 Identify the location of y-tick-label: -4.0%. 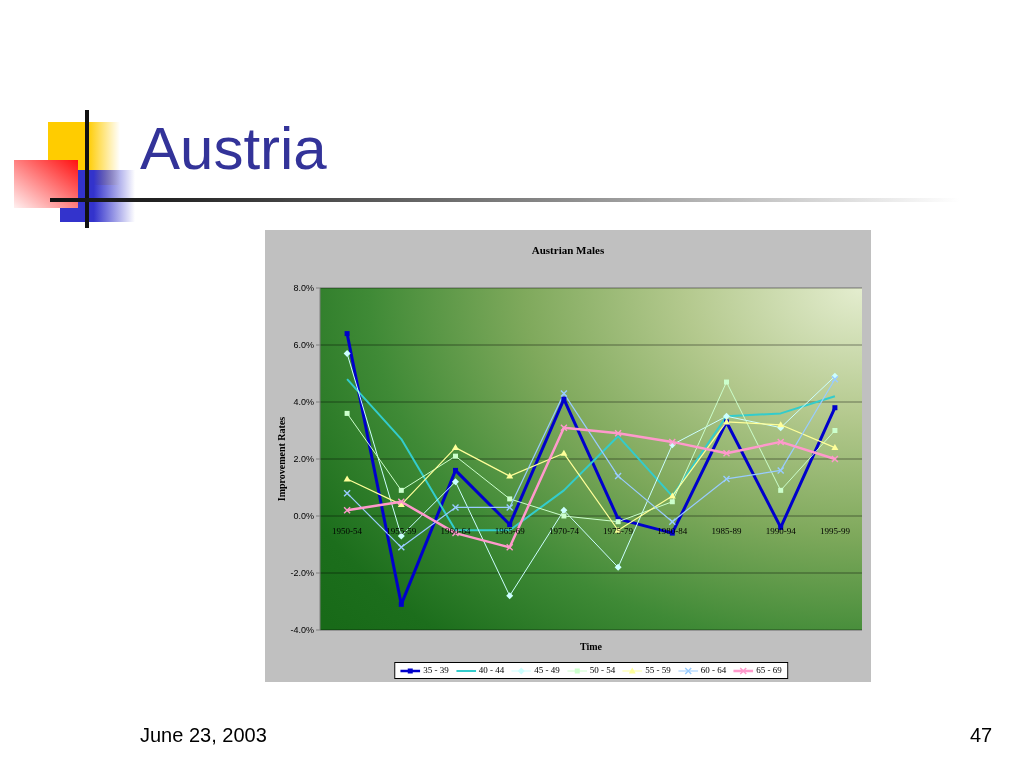
(302, 630).